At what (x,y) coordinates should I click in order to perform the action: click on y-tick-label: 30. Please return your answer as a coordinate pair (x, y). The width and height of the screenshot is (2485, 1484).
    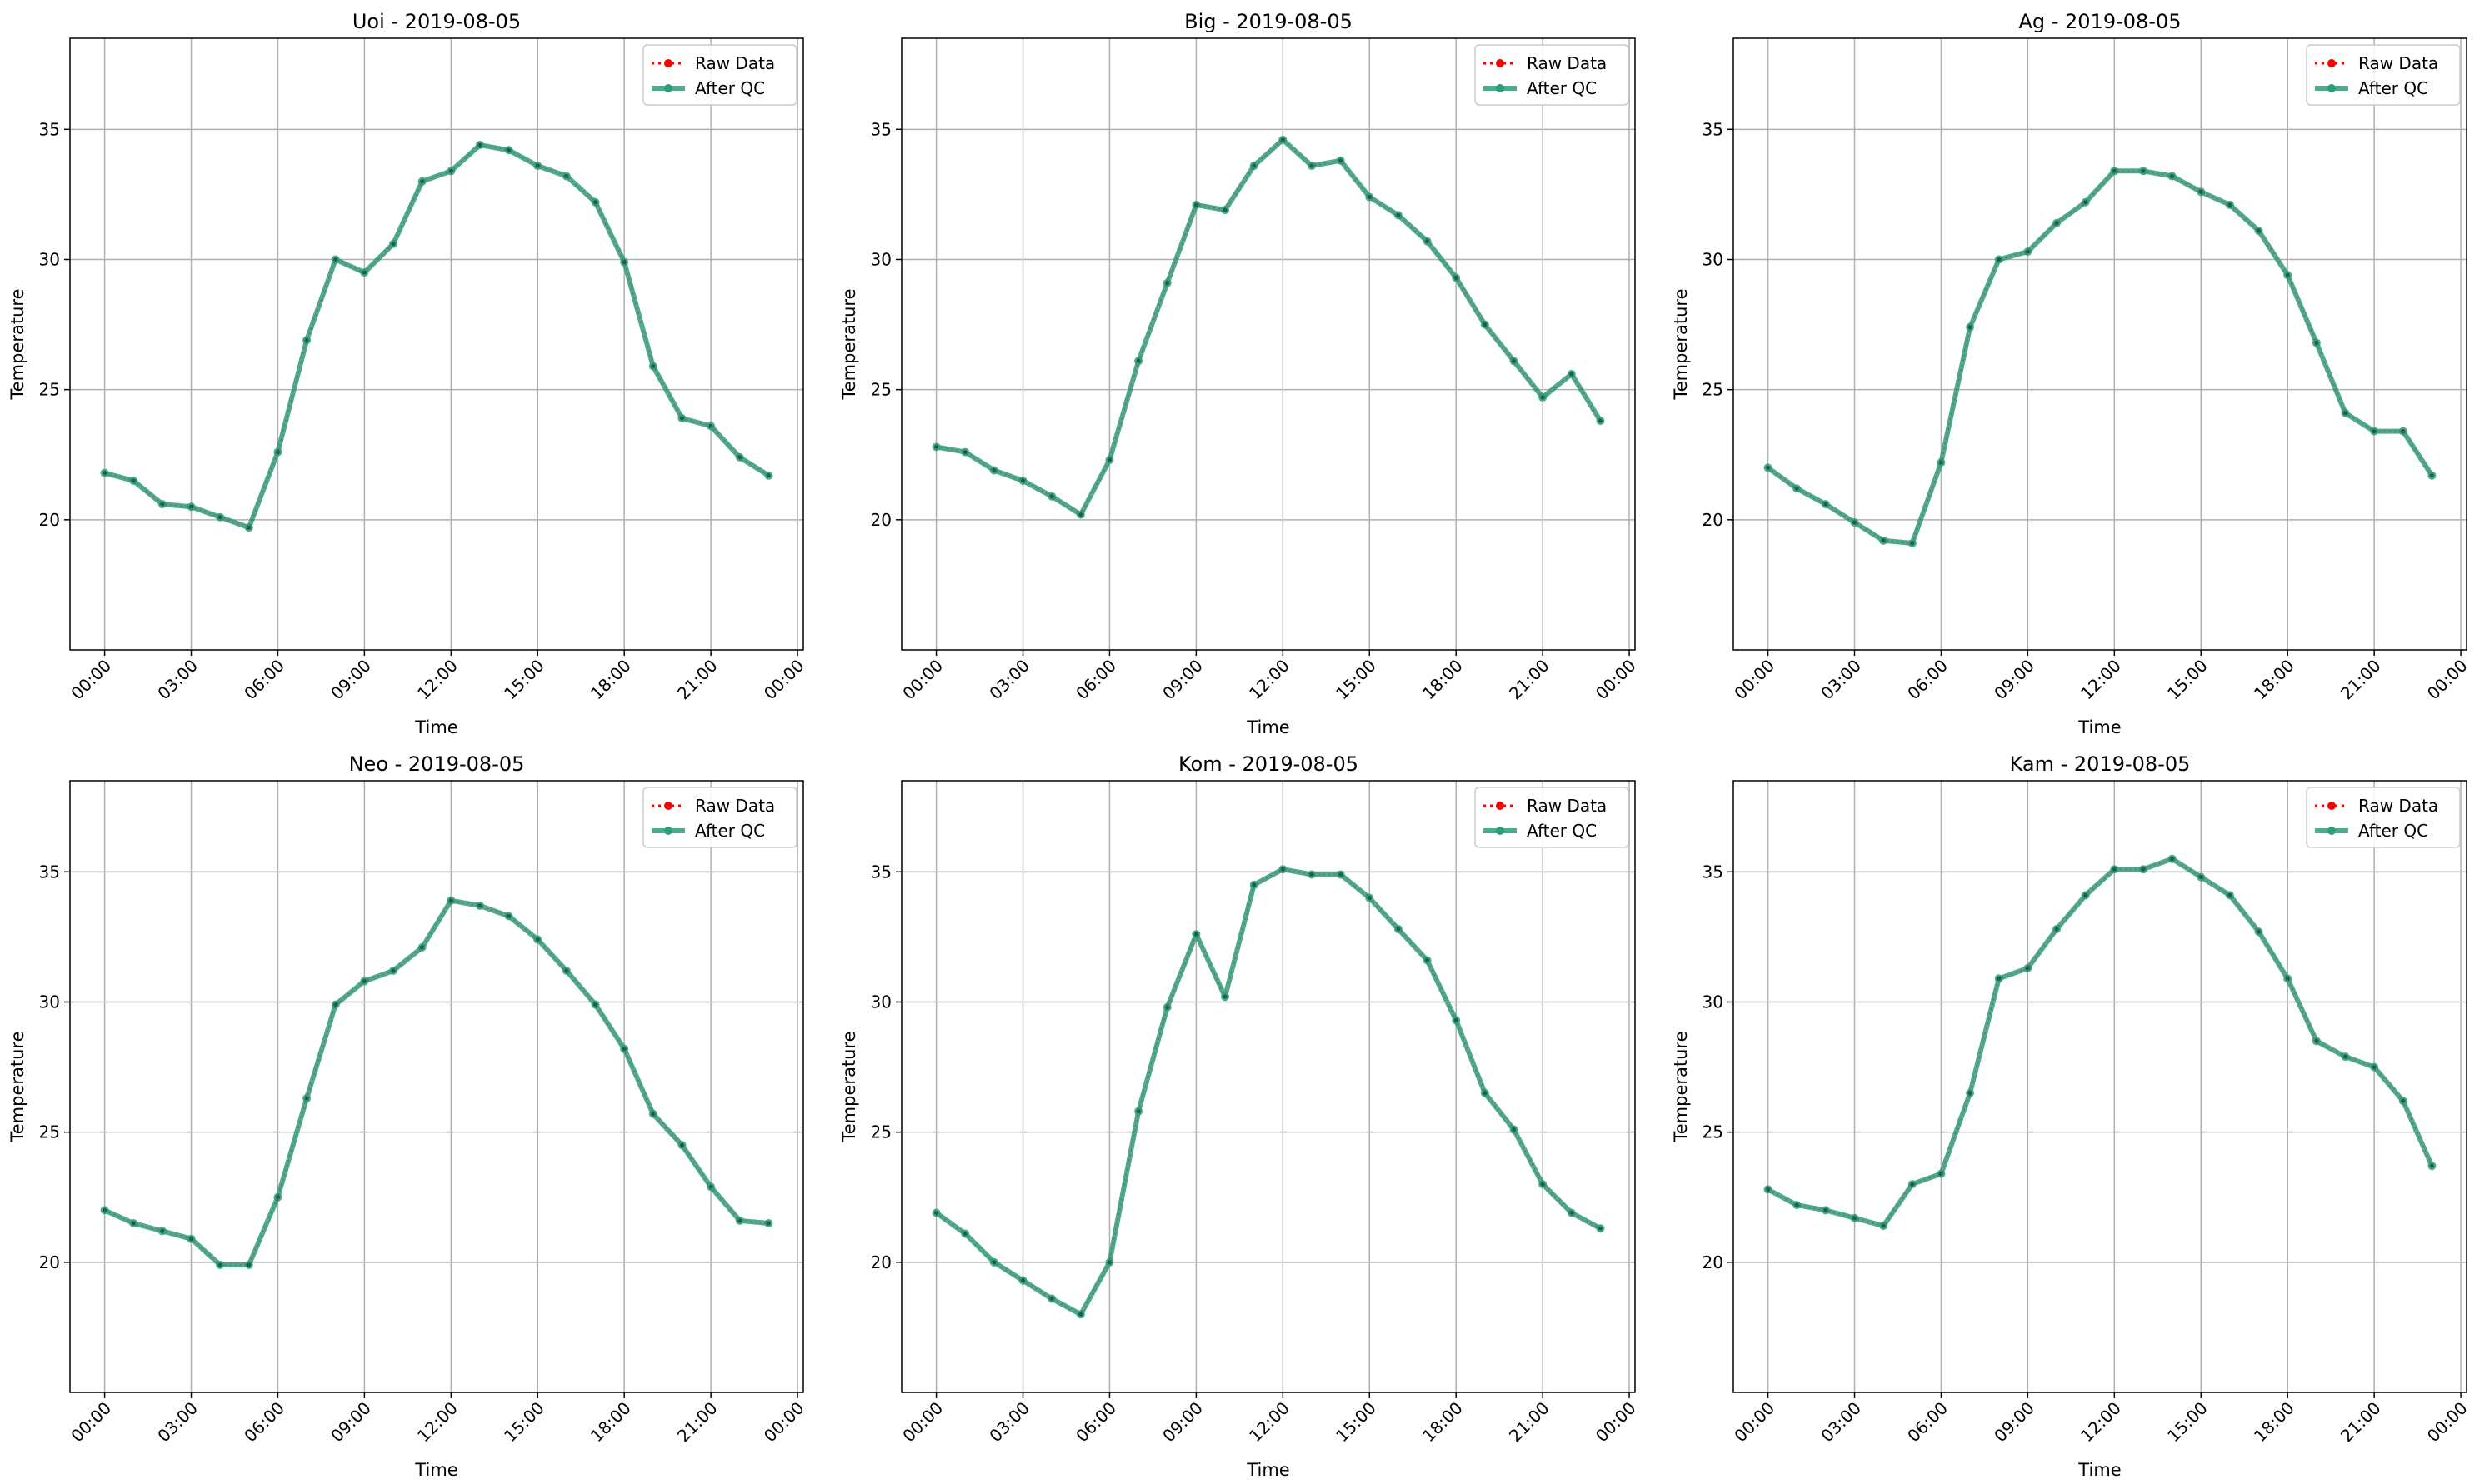
    Looking at the image, I should click on (881, 1002).